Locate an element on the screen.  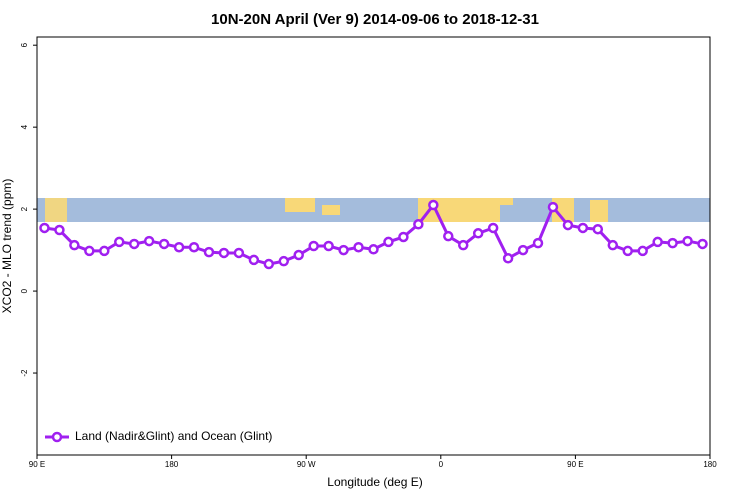
x-tick-label: 90 W is located at coordinates (306, 464).